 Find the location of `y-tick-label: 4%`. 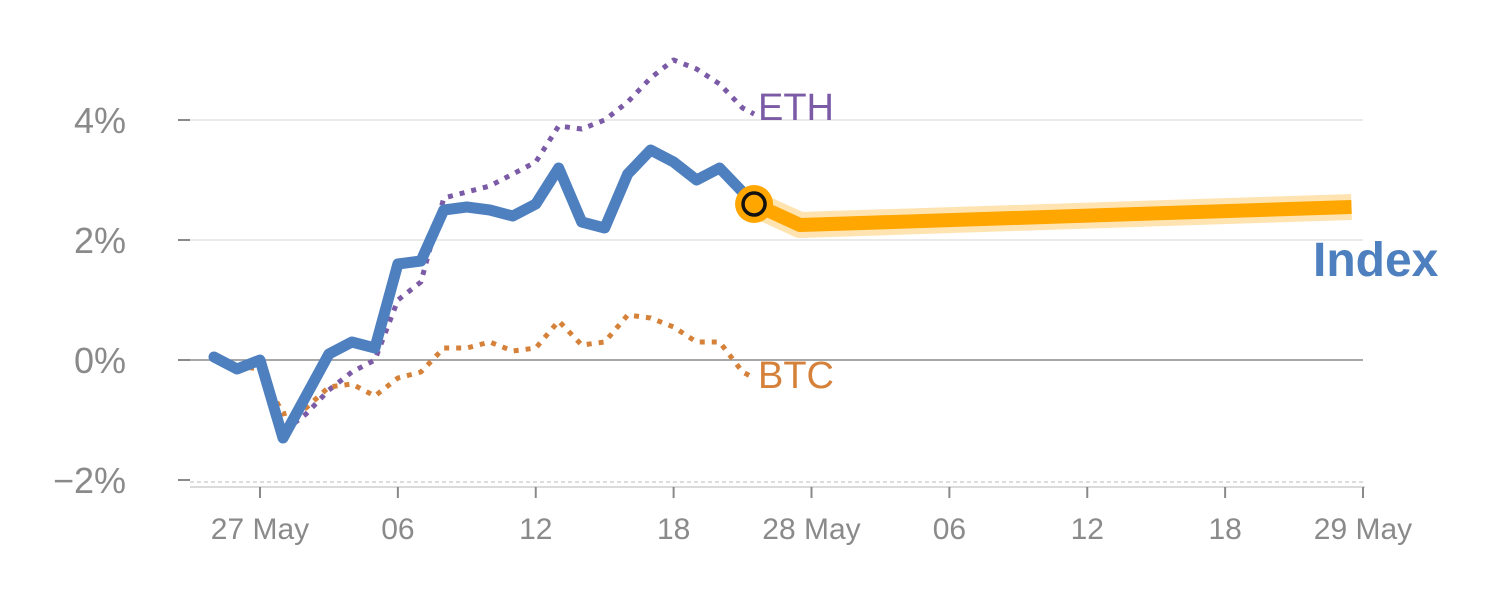

y-tick-label: 4% is located at coordinates (100, 120).